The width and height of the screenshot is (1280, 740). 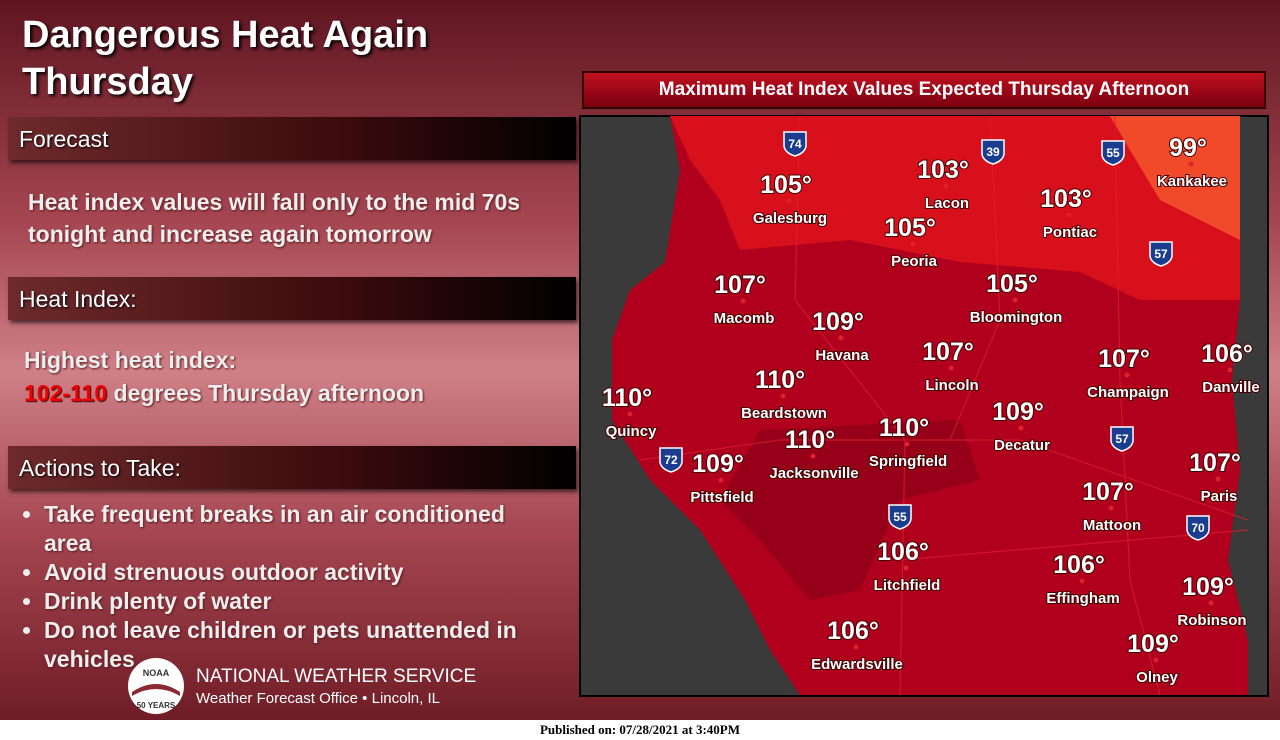 What do you see at coordinates (318, 698) in the screenshot?
I see `office: Weather Forecast Office • Lincoln, IL` at bounding box center [318, 698].